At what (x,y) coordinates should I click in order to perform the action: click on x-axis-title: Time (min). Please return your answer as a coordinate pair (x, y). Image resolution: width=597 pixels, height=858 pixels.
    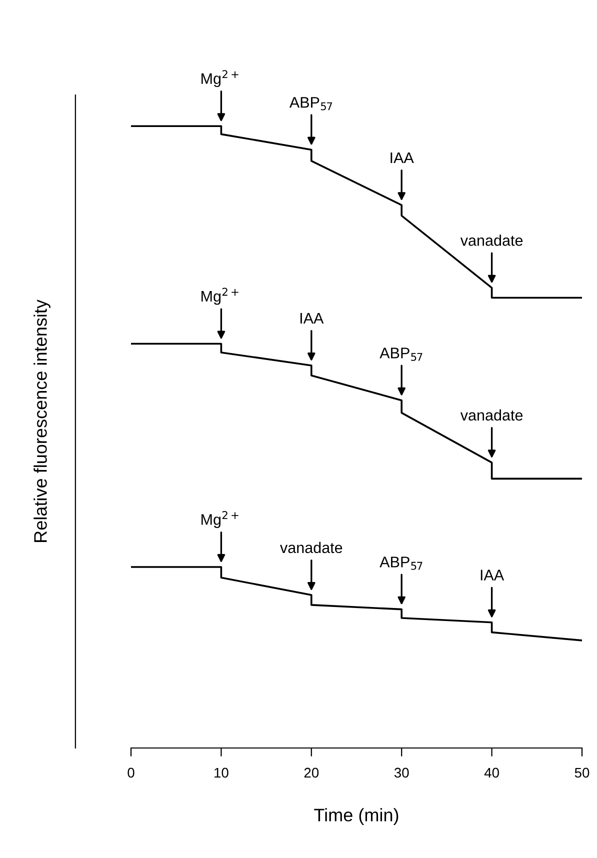
    Looking at the image, I should click on (356, 816).